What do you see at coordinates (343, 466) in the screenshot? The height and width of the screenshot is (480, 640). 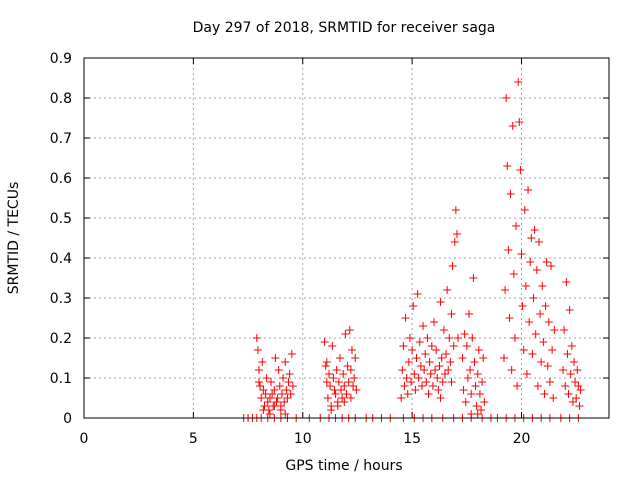 I see `x-axis-title: GPS time / hours` at bounding box center [343, 466].